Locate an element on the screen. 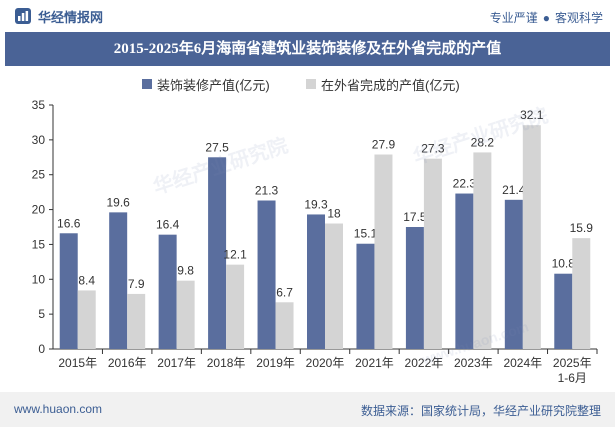 The height and width of the screenshot is (427, 615). data-label-series2: 9.8 is located at coordinates (185, 271).